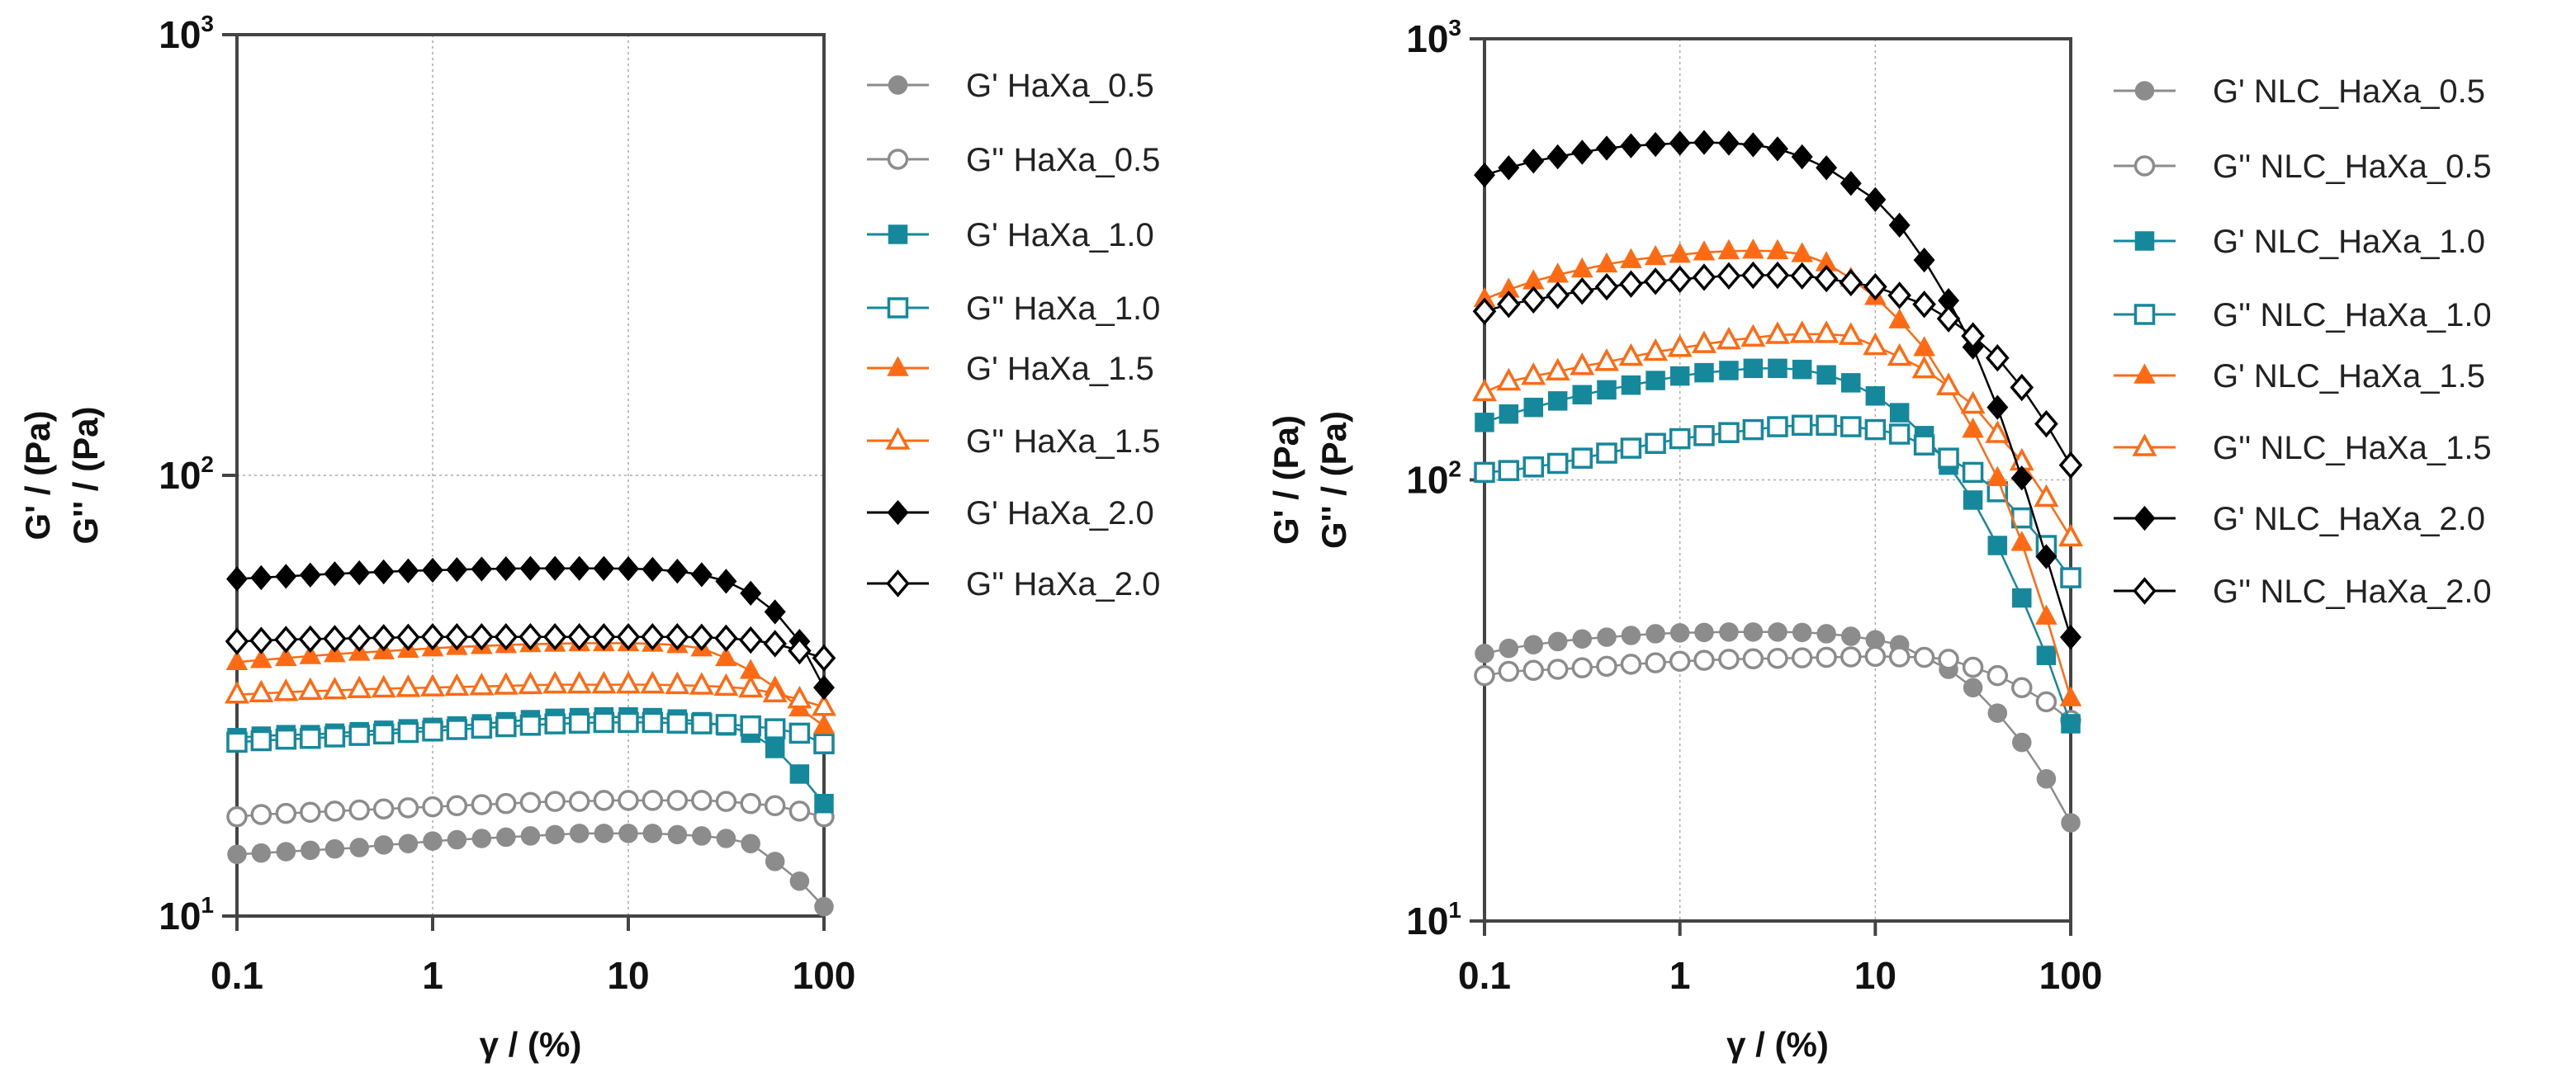  Describe the element at coordinates (898, 234) in the screenshot. I see `legend-square-marker-icon` at that location.